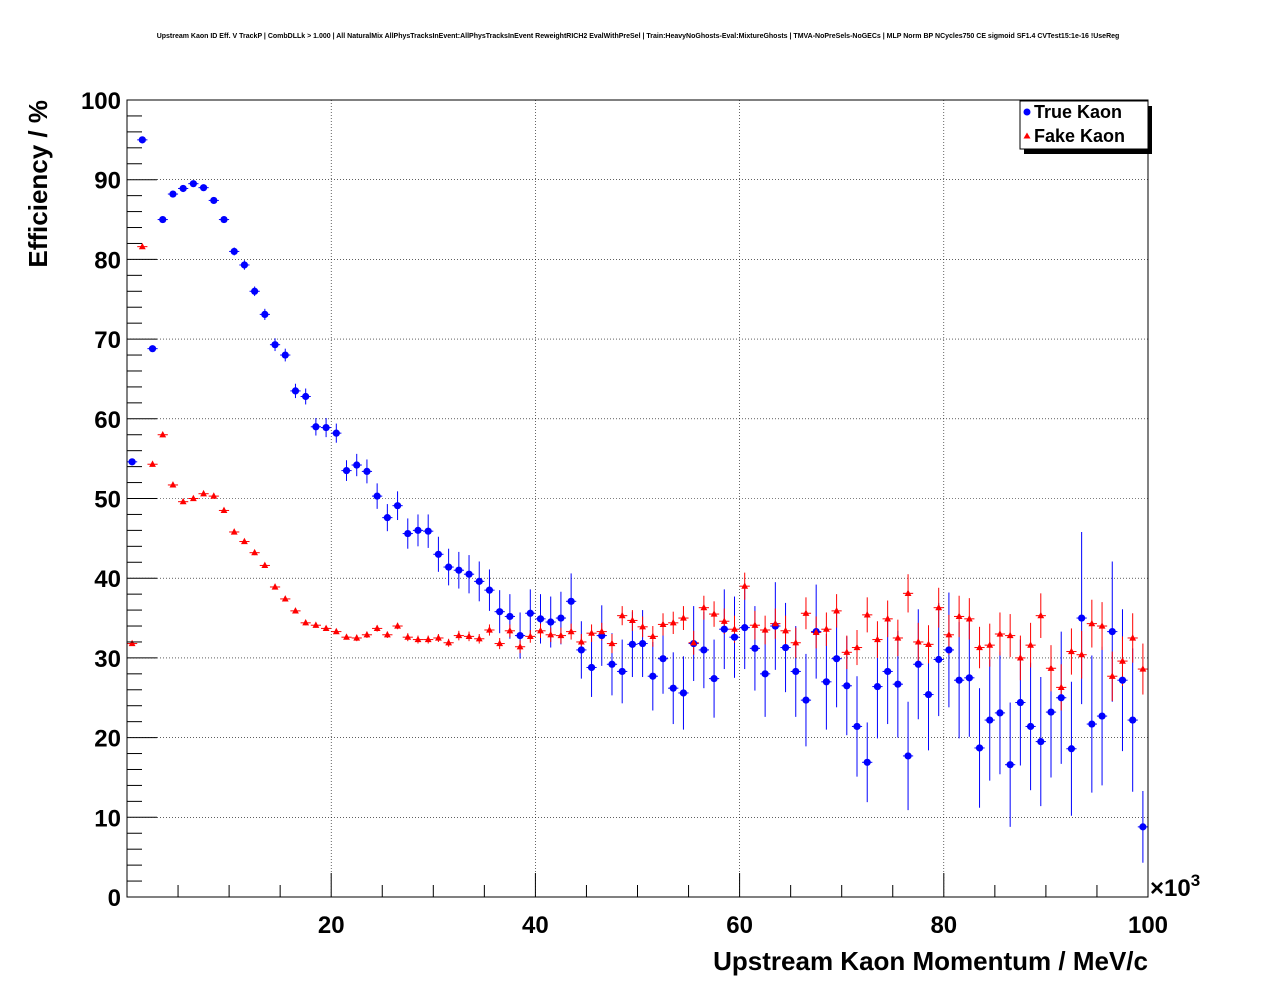  What do you see at coordinates (107, 260) in the screenshot?
I see `y-tick-label: 80` at bounding box center [107, 260].